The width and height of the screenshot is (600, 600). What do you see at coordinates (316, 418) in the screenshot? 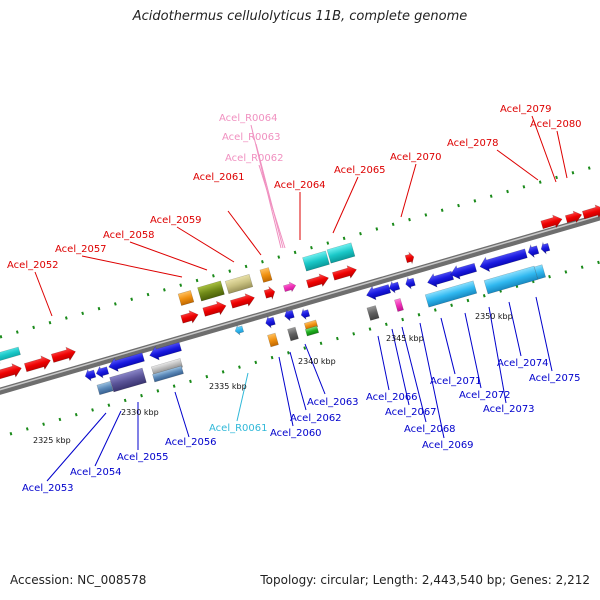
I see `gene-label: Acel_2062` at bounding box center [316, 418].